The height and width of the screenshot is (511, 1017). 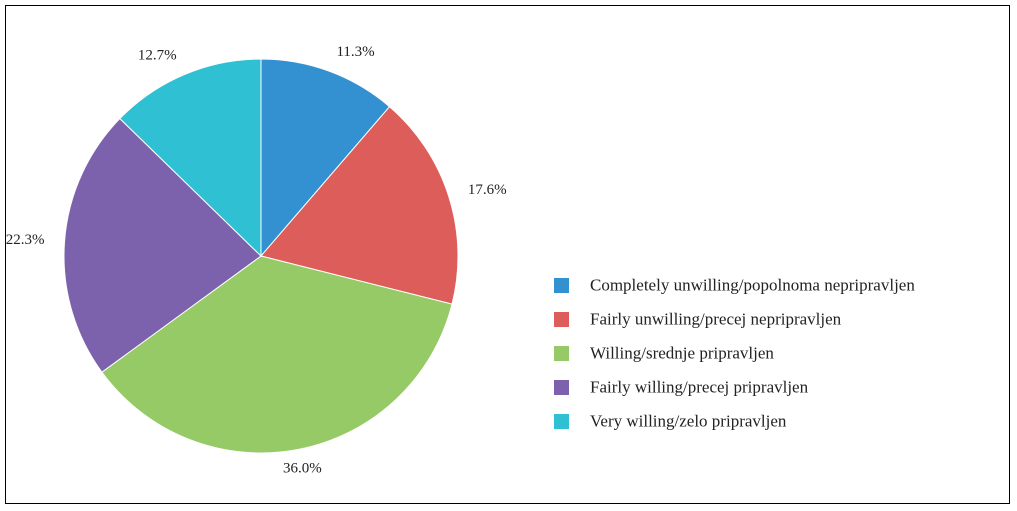 What do you see at coordinates (699, 386) in the screenshot?
I see `legend-label: Fairly willing/precej pripravljen` at bounding box center [699, 386].